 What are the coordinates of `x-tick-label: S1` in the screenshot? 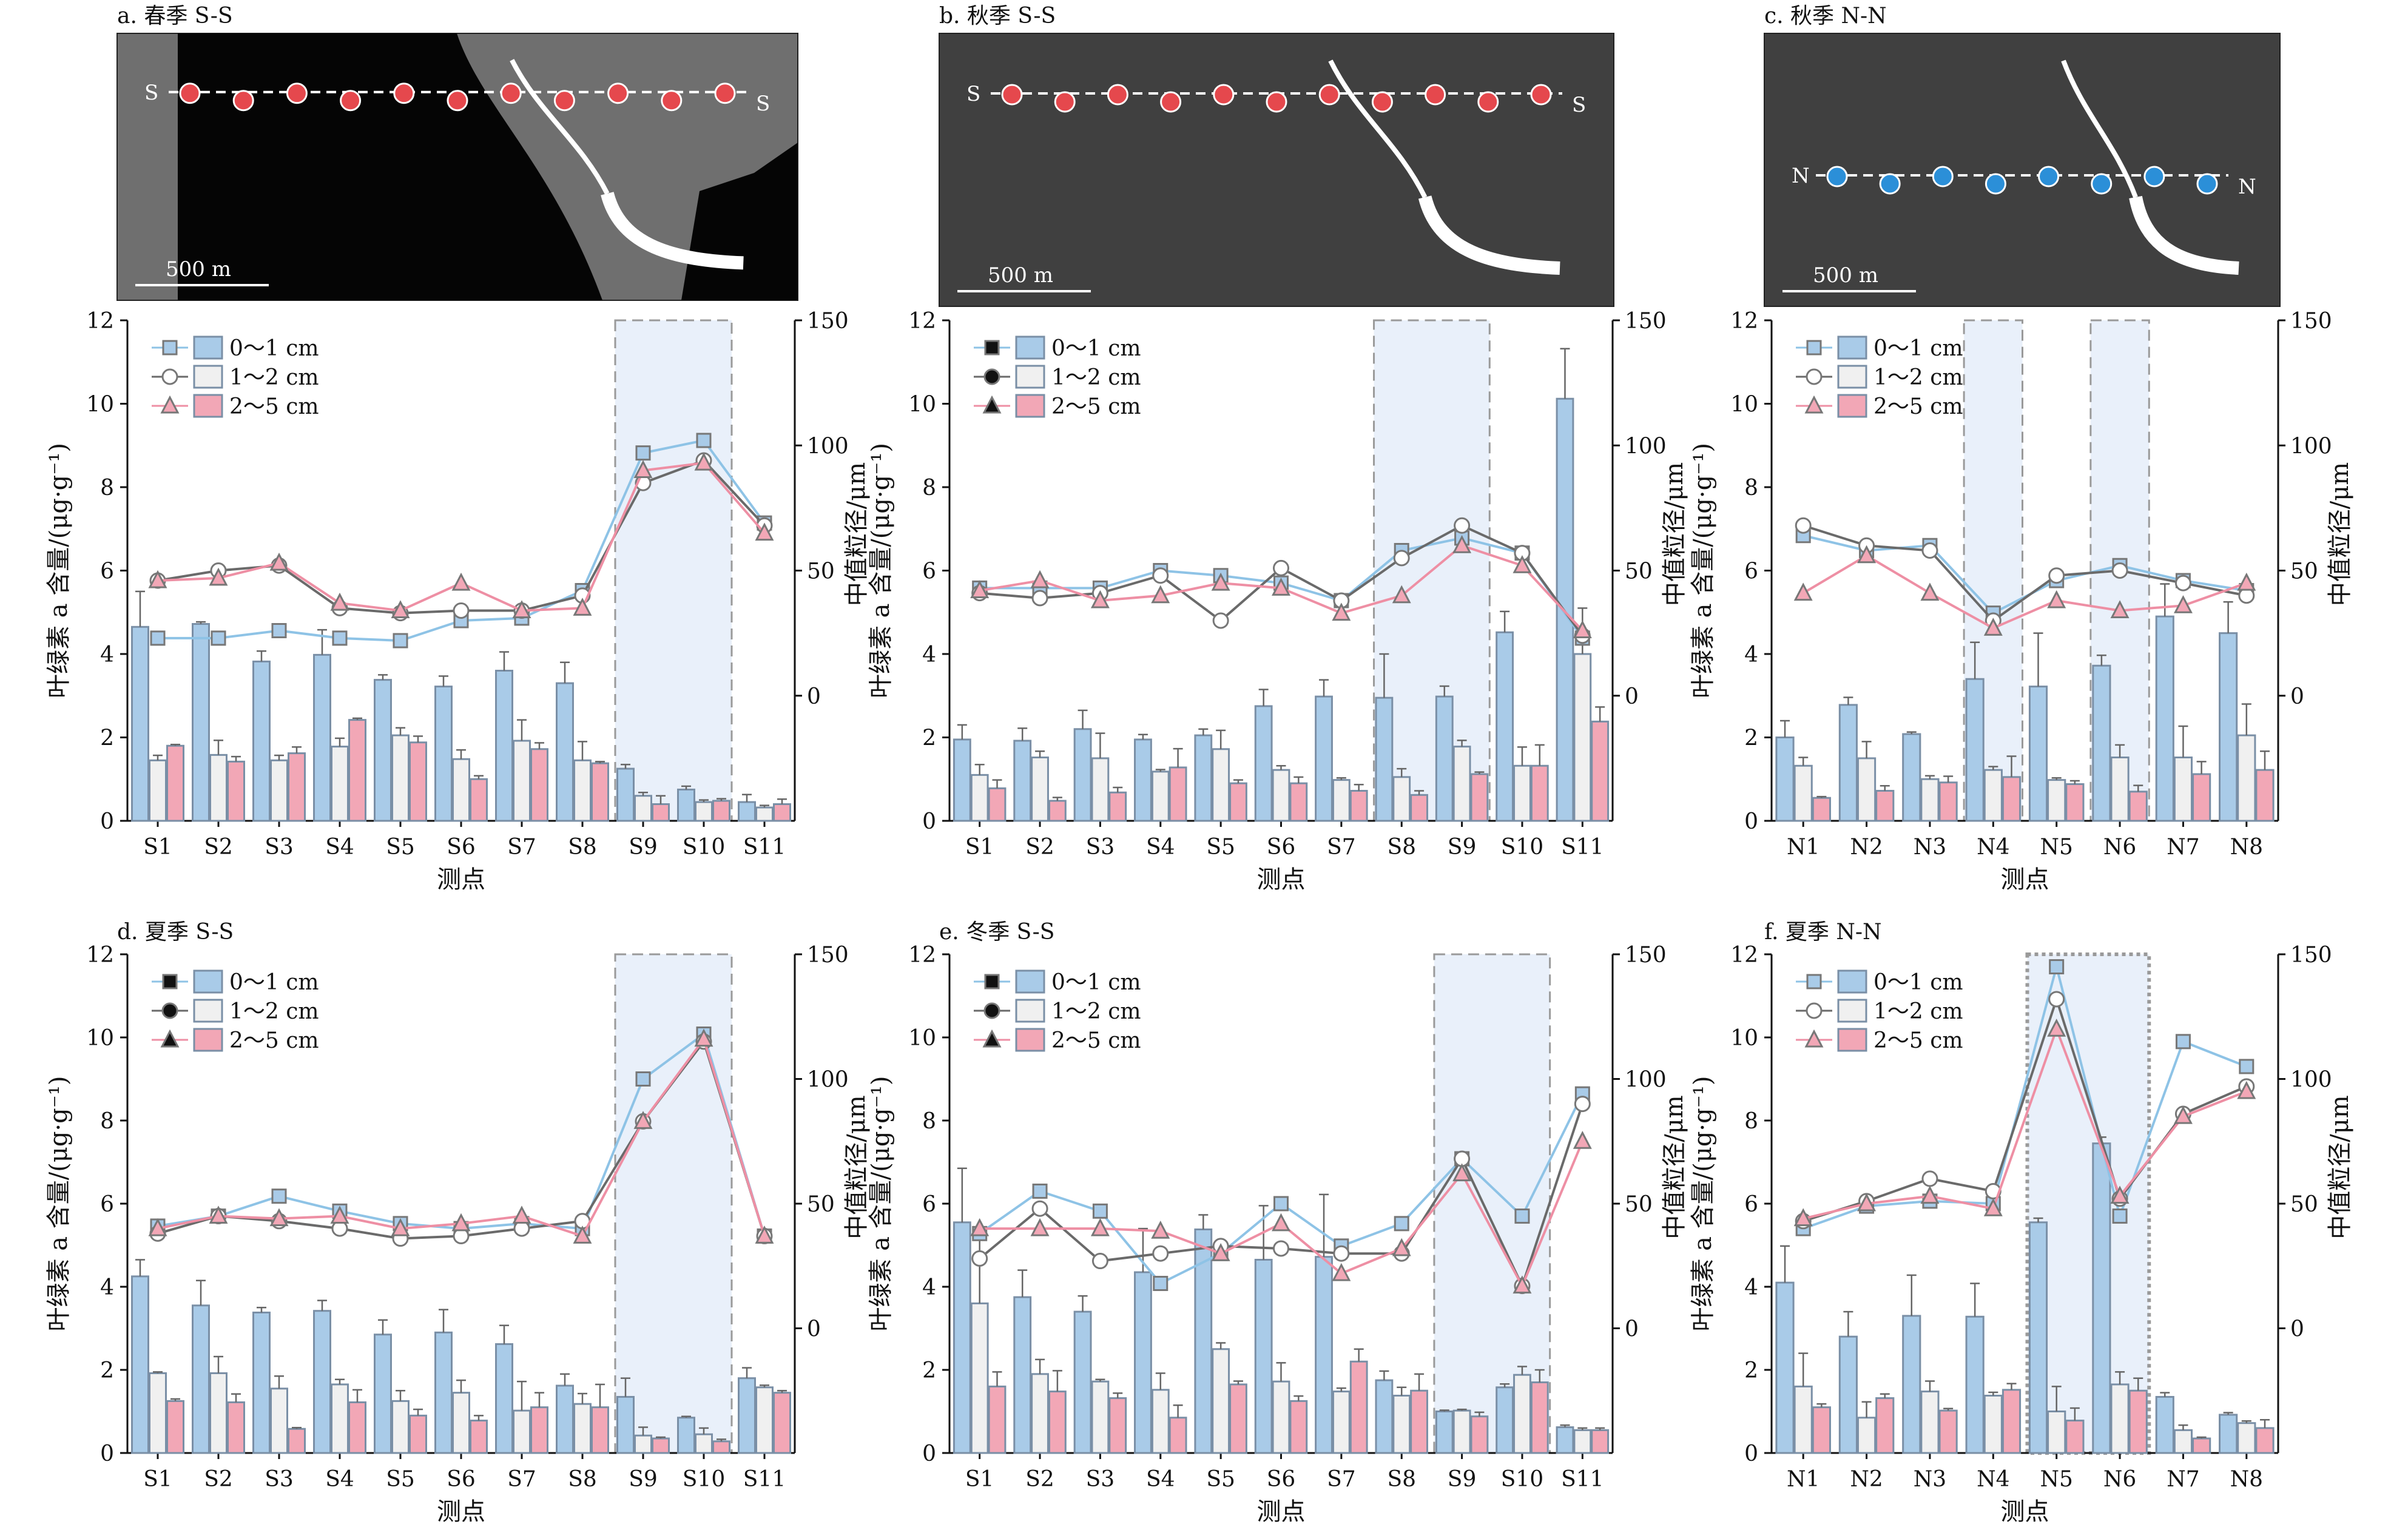 It's located at (157, 847).